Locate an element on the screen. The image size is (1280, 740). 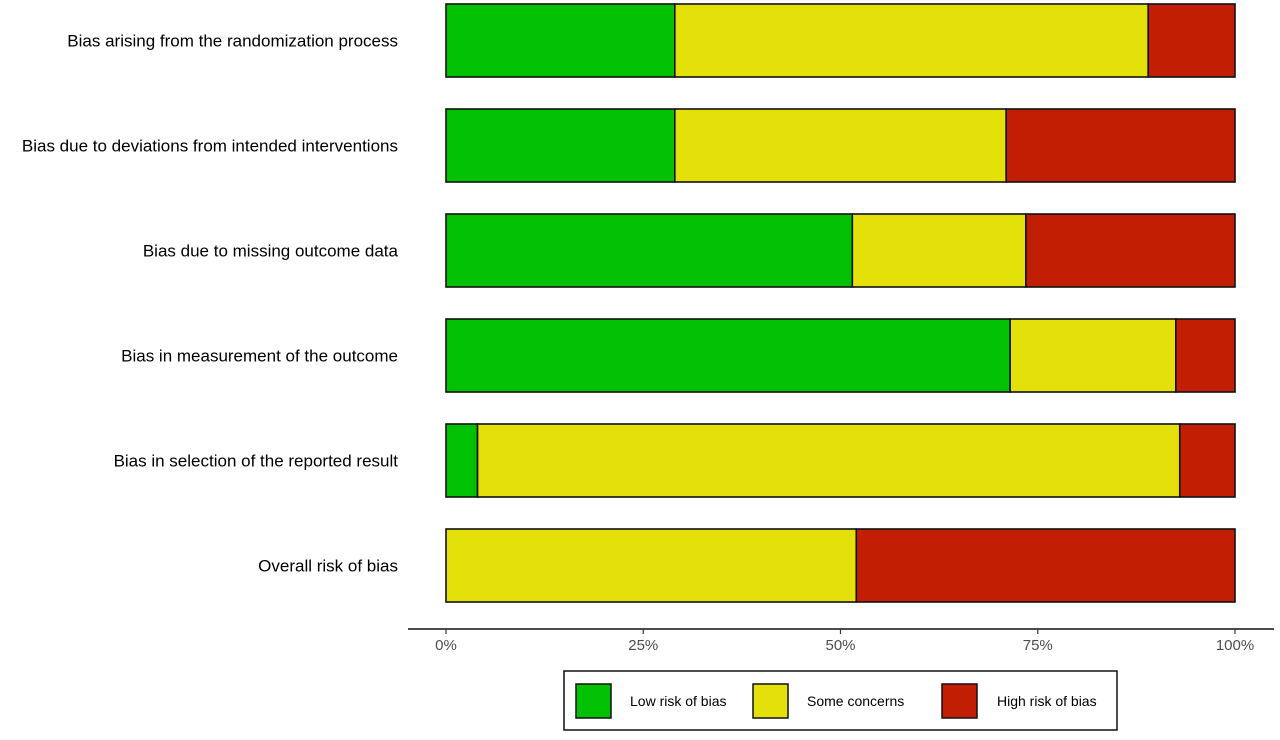
x-tick-label-5: 100% is located at coordinates (1235, 645).